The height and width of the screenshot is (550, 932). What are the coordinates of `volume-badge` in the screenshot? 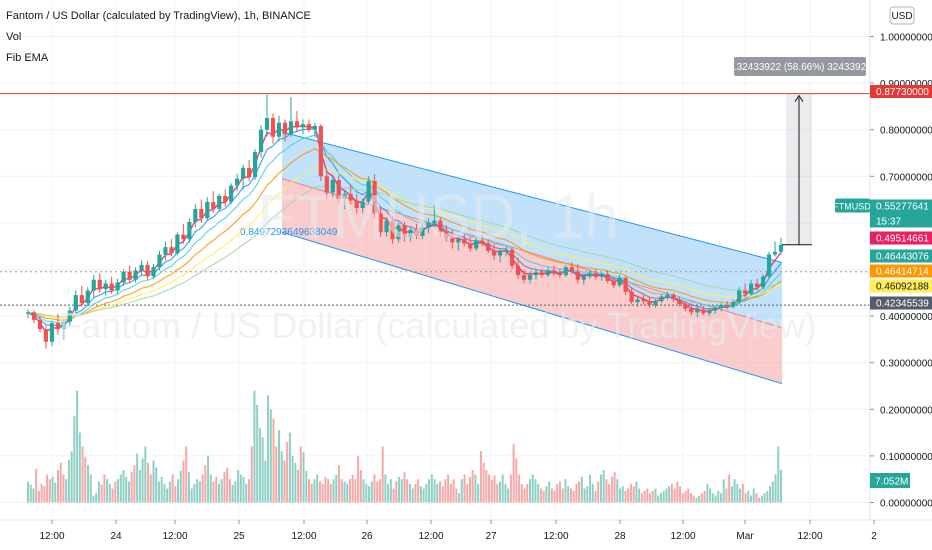 It's located at (890, 480).